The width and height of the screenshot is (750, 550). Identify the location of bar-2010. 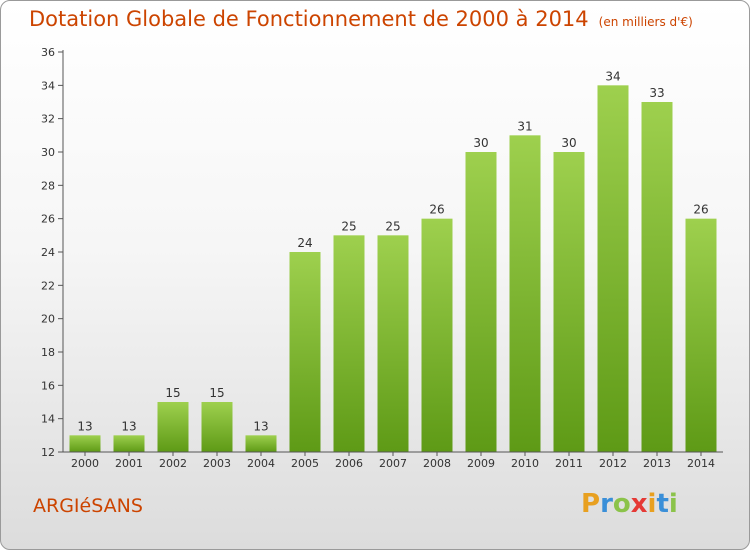
(525, 294).